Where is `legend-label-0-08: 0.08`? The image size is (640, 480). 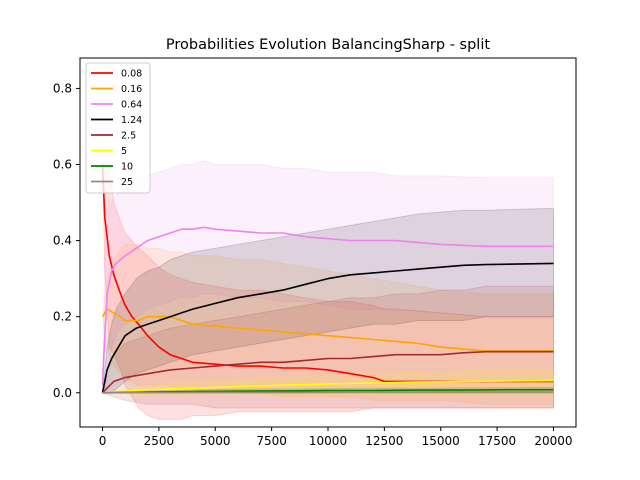
legend-label-0-08: 0.08 is located at coordinates (131, 74).